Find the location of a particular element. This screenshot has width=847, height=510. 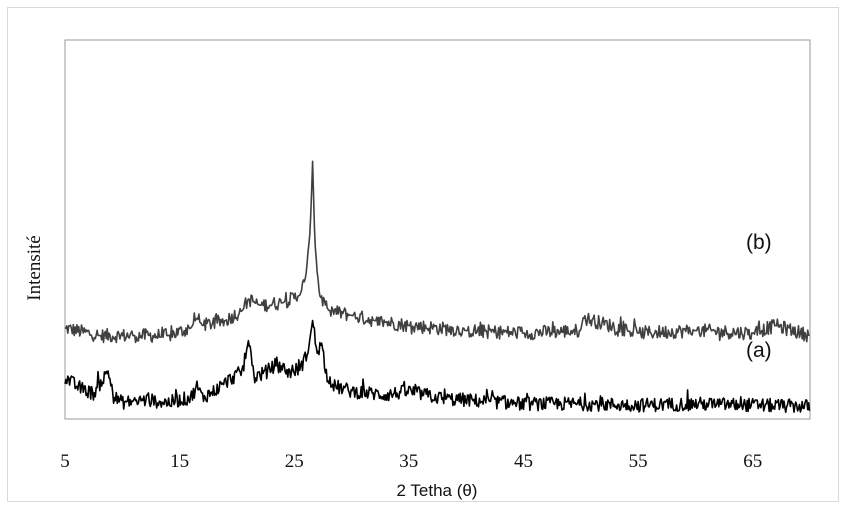

x-tick-label: 15 is located at coordinates (179, 461).